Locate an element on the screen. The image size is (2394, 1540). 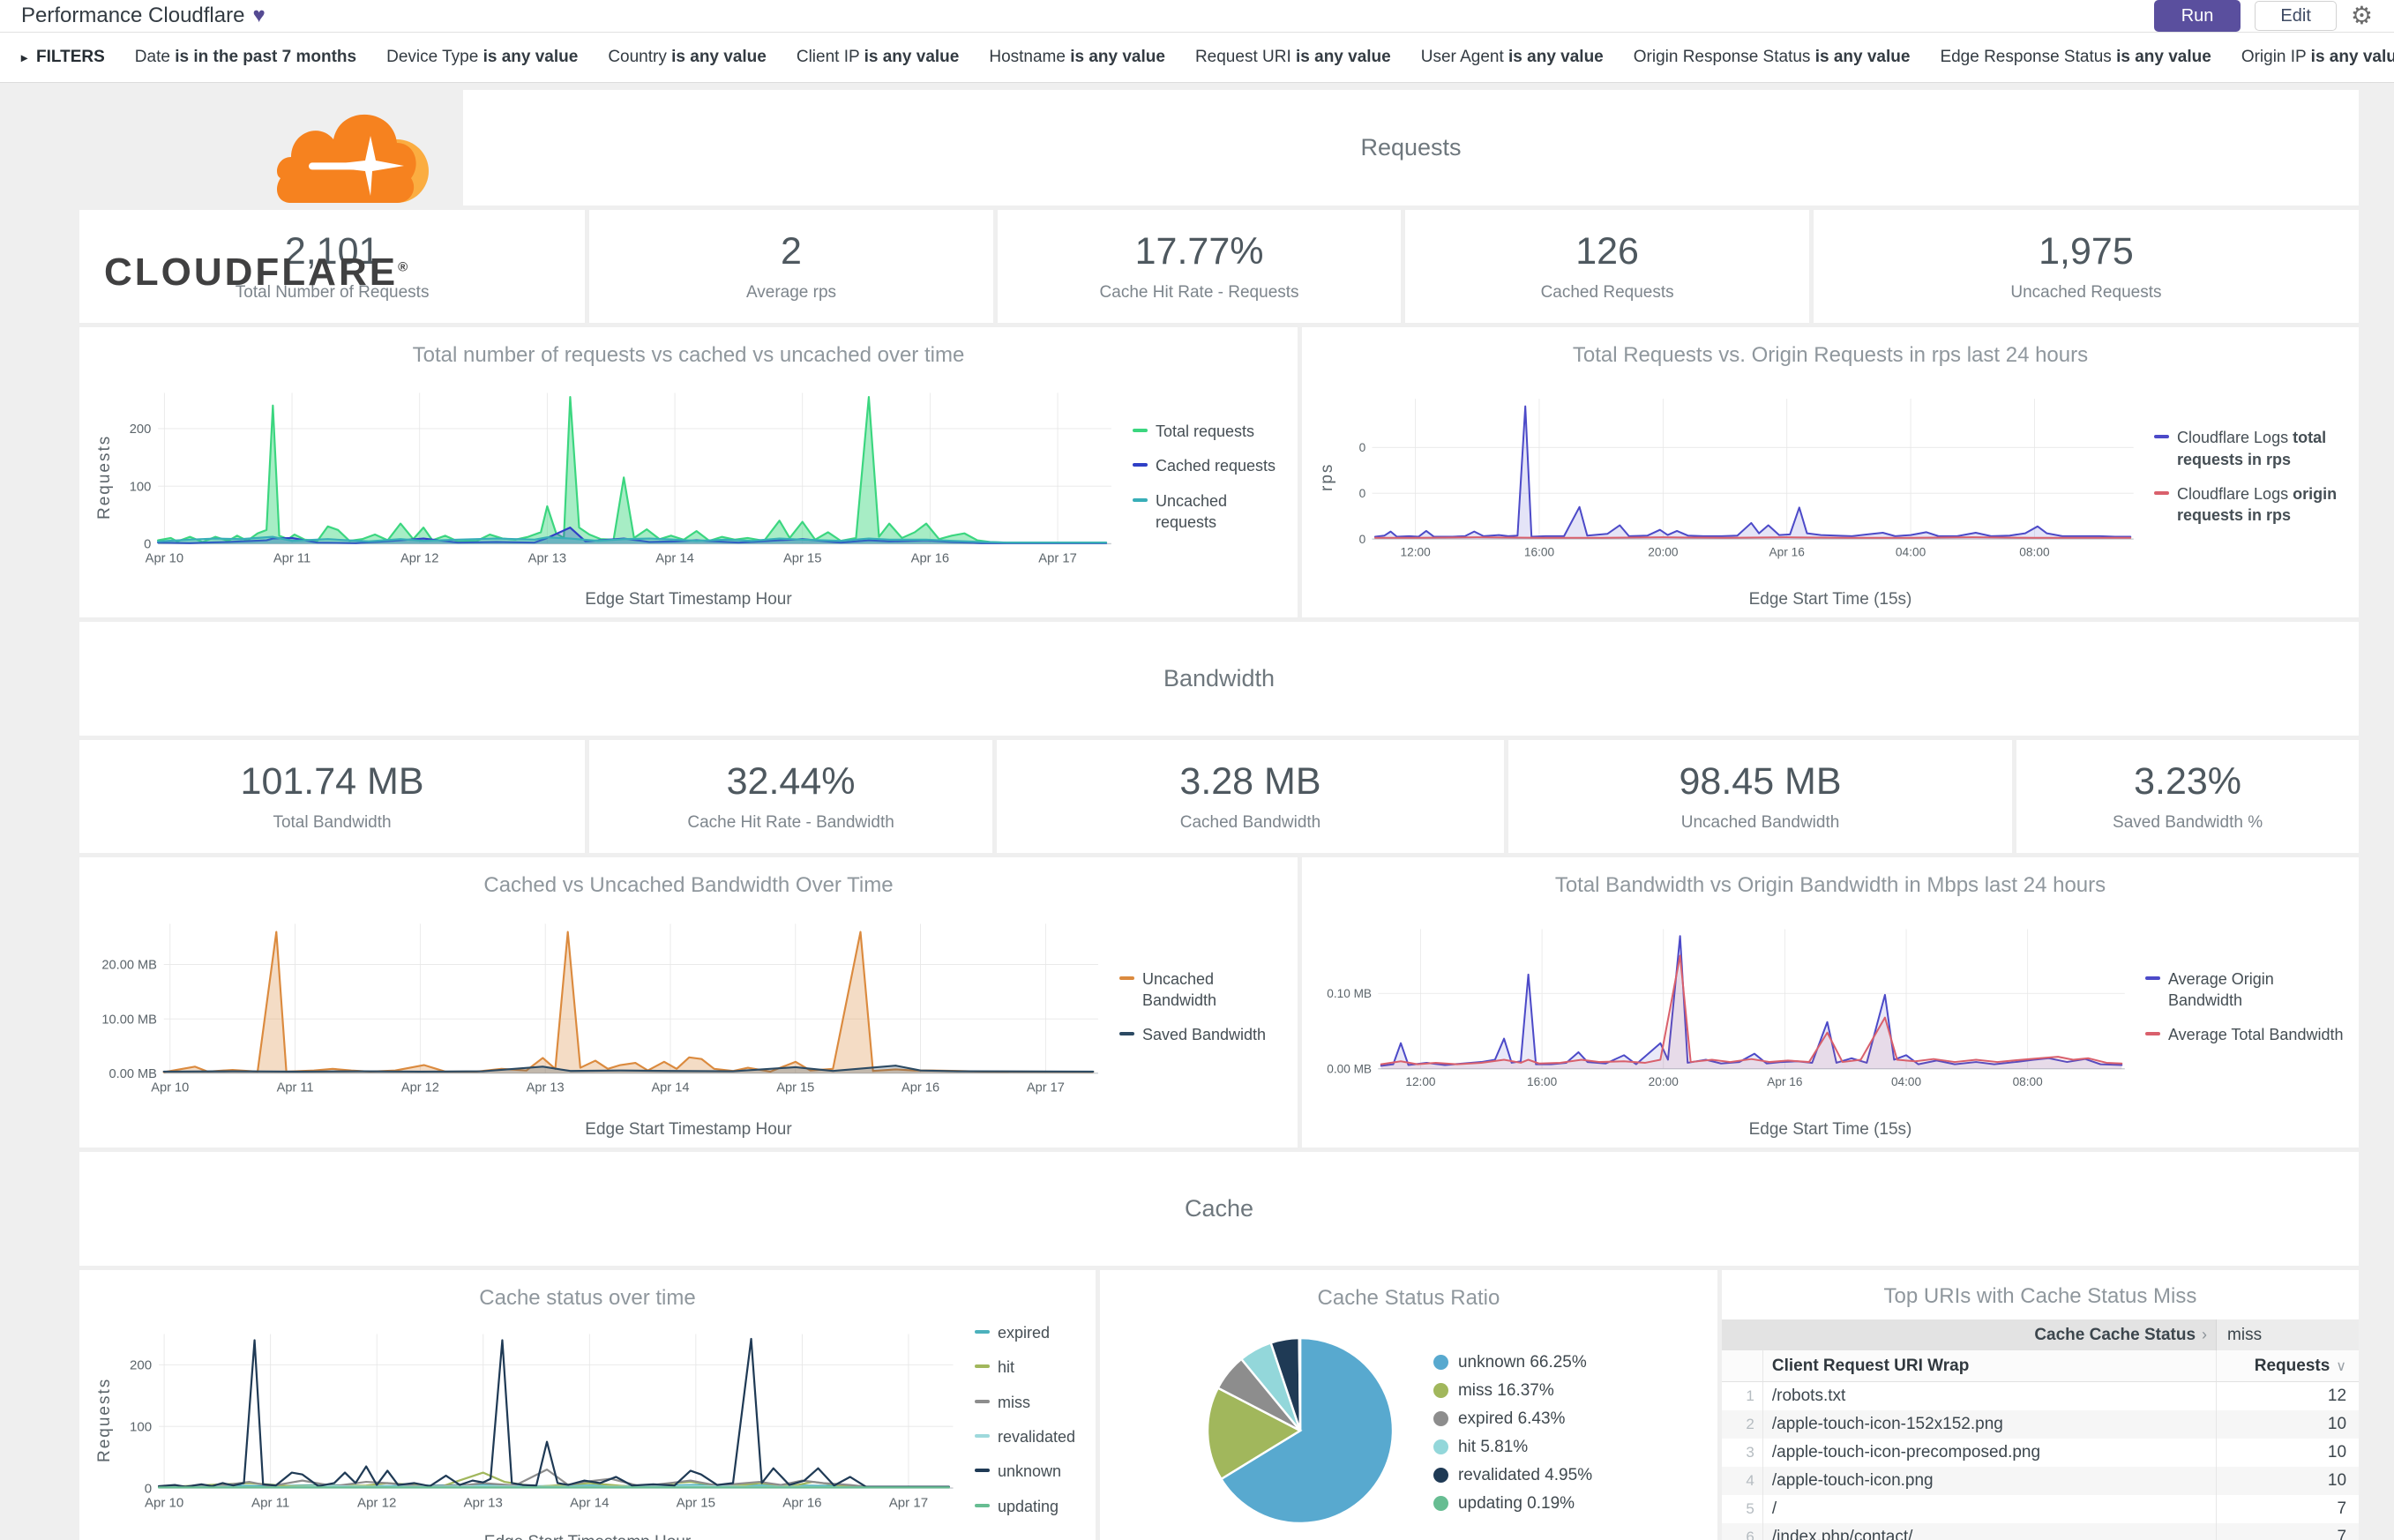
gear-icon: ⚙ is located at coordinates (2361, 15).